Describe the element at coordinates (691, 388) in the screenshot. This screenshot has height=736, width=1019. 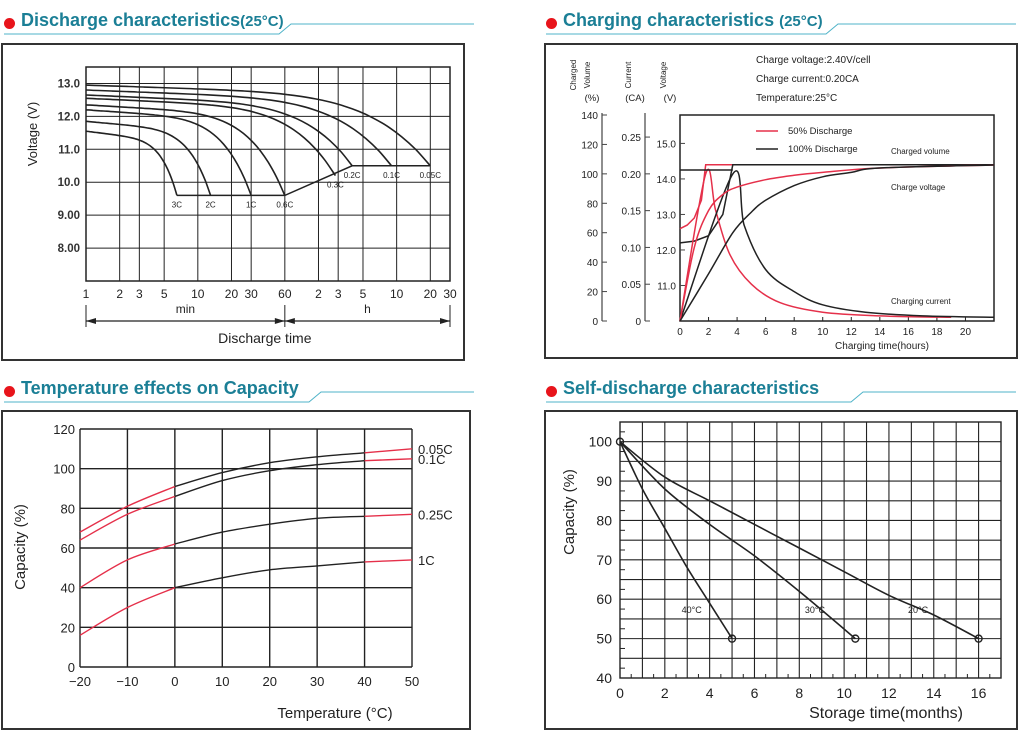
I see `chart-title: Self-discharge characteristics` at that location.